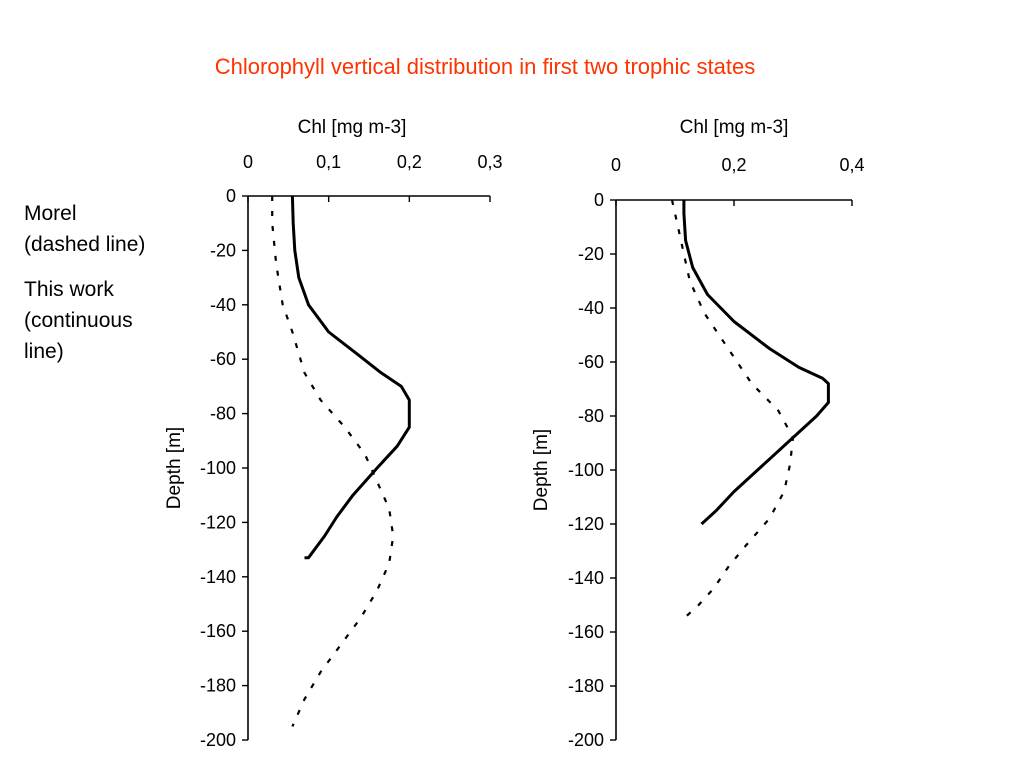 The image size is (1024, 768). What do you see at coordinates (78, 320) in the screenshot?
I see `note-this-work-line2: (continuous` at bounding box center [78, 320].